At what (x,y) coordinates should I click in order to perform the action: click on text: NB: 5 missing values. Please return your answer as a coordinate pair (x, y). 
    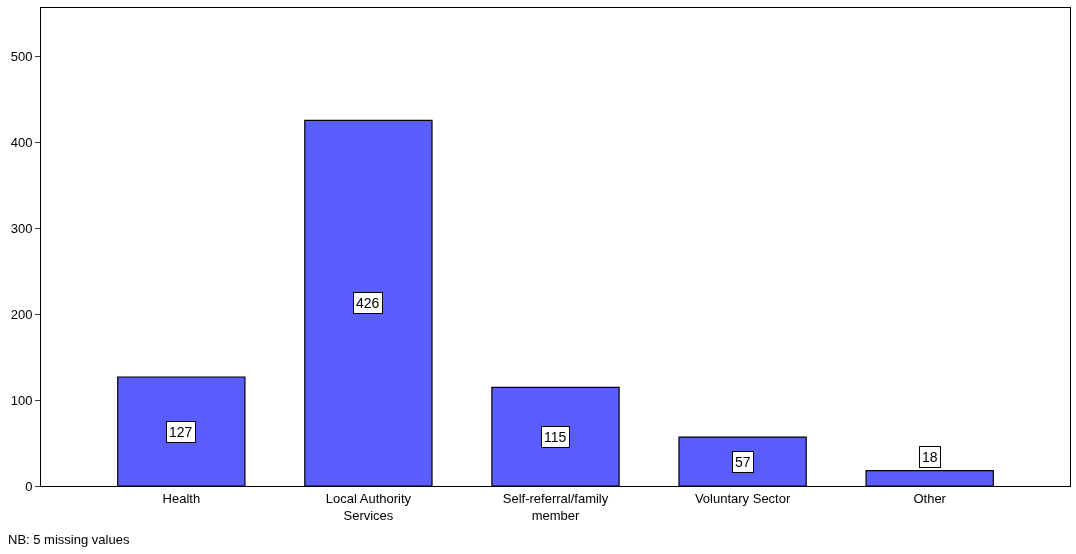
    Looking at the image, I should click on (69, 539).